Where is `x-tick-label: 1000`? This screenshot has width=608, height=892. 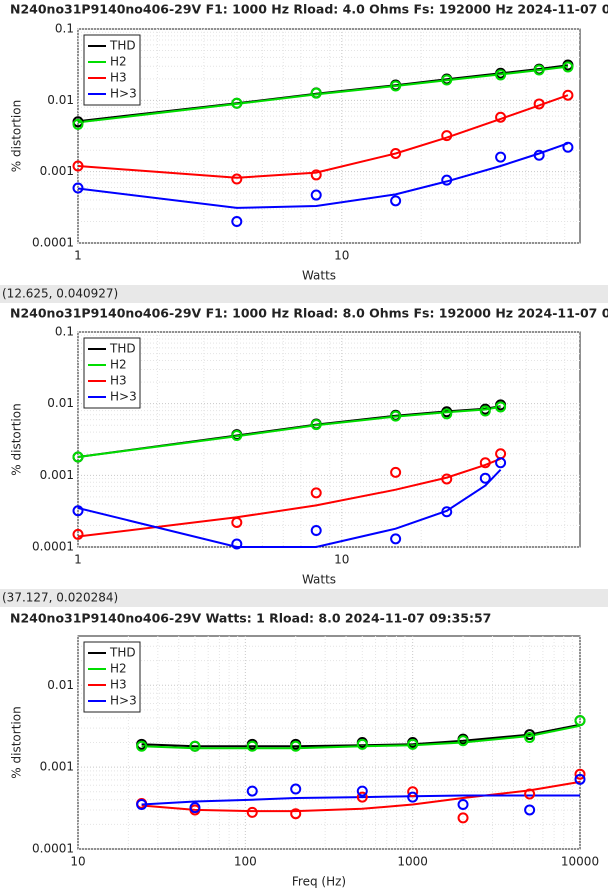 x-tick-label: 1000 is located at coordinates (412, 862).